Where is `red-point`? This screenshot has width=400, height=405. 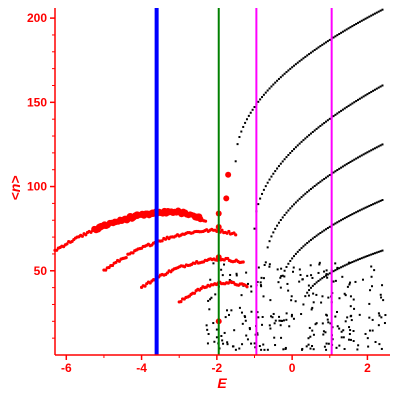
red-point is located at coordinates (247, 287).